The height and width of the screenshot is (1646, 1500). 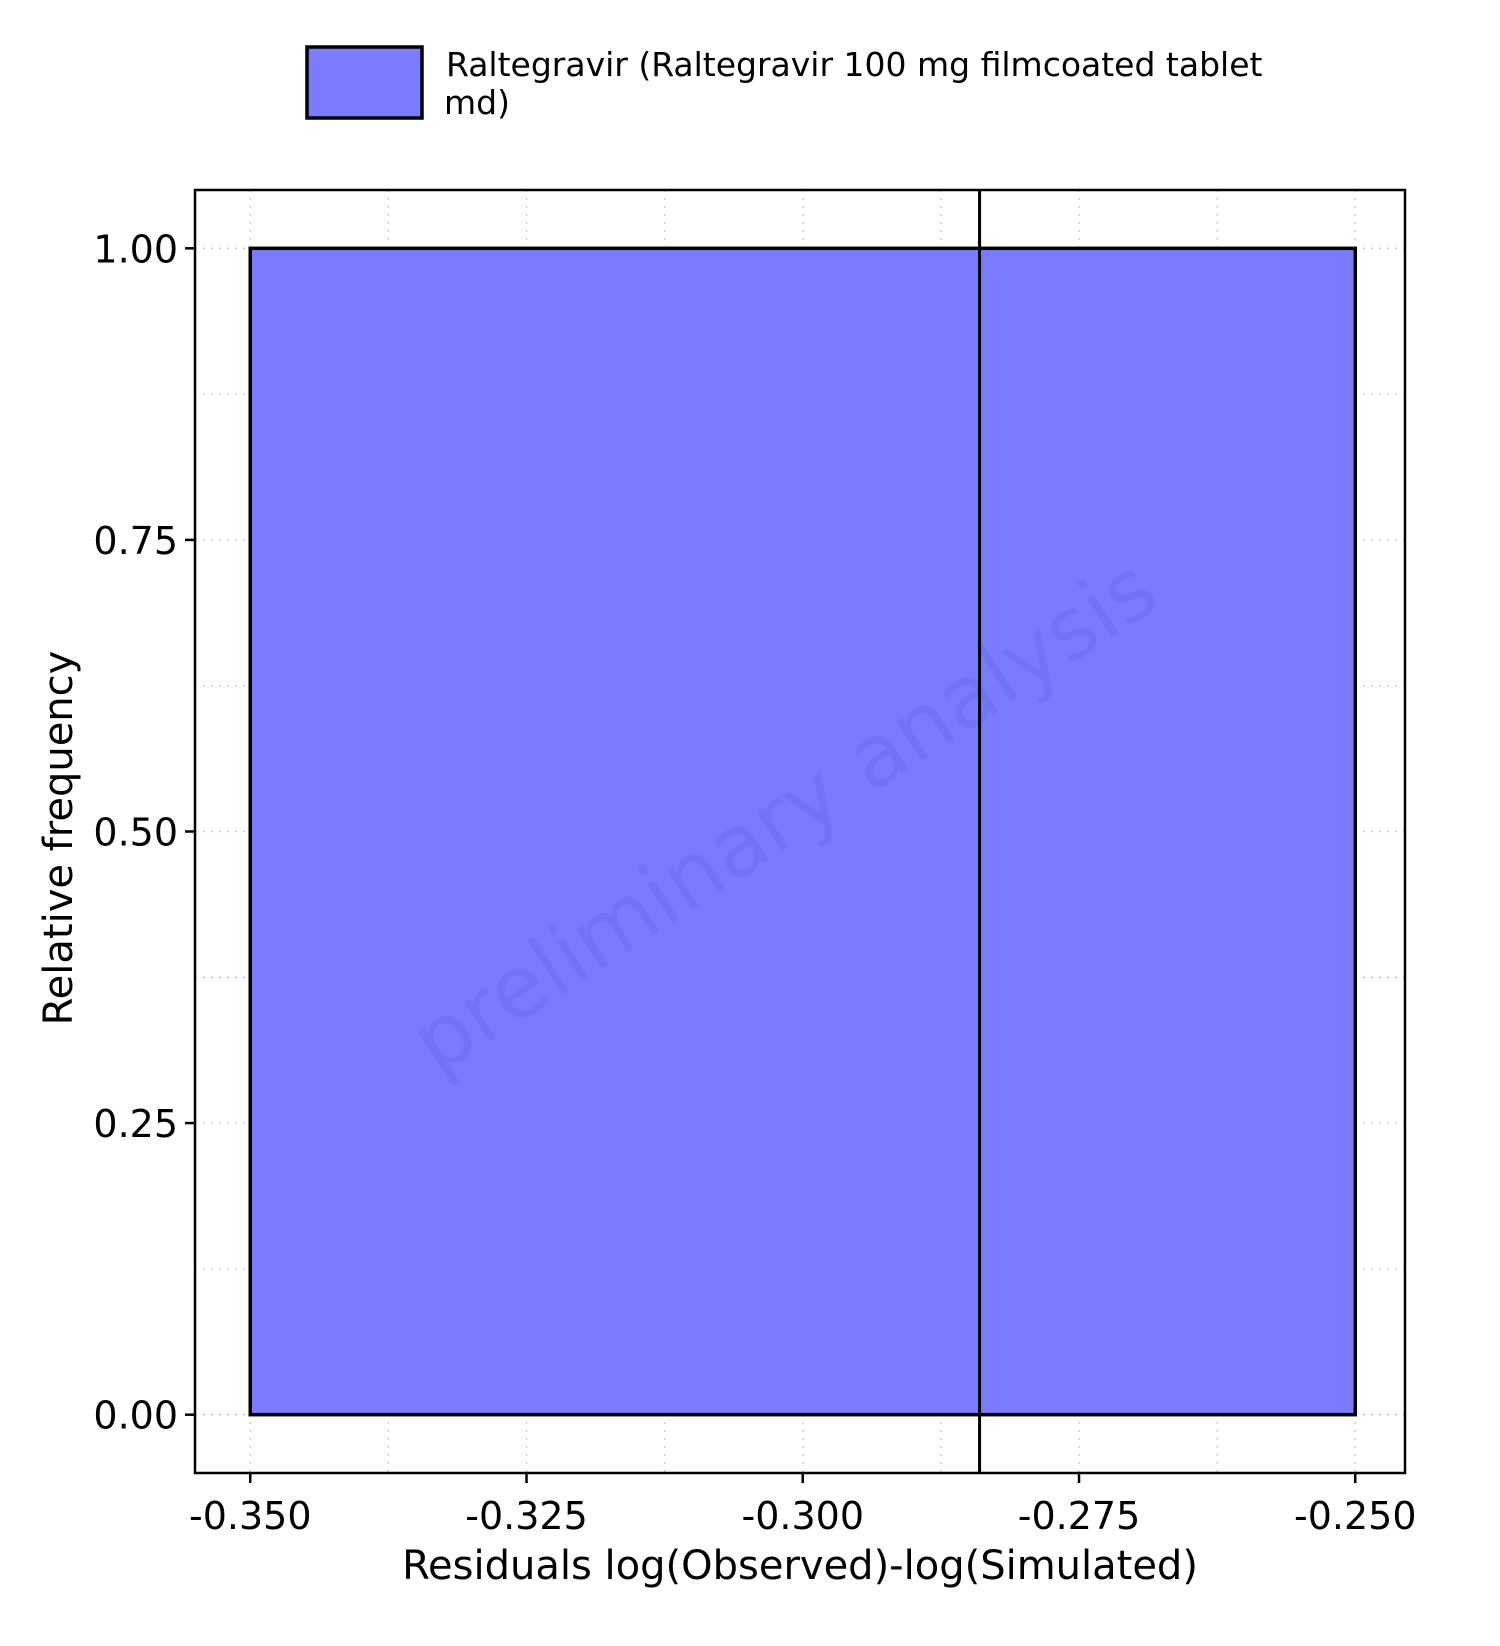 What do you see at coordinates (1079, 1516) in the screenshot?
I see `x-tick-label: -0.275` at bounding box center [1079, 1516].